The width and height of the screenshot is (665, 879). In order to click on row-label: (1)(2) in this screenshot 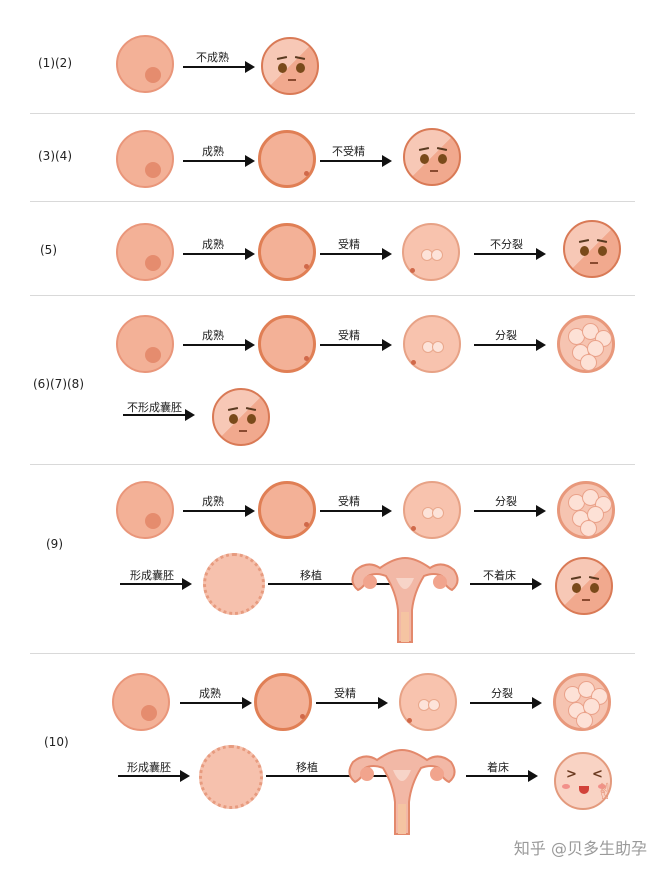, I will do `click(55, 63)`.